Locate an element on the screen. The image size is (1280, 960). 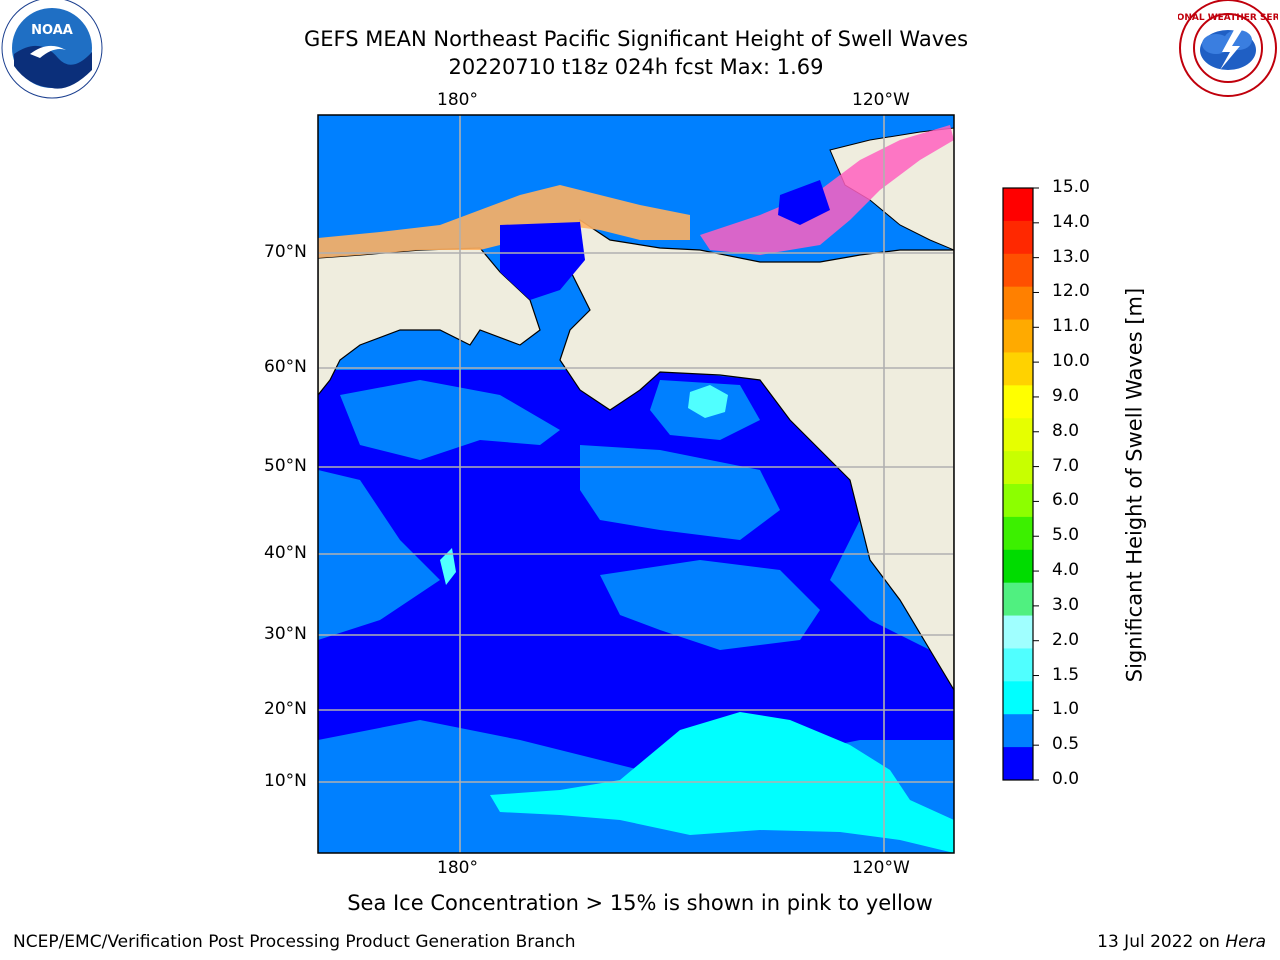
lat-label-50n: 50°N is located at coordinates (285, 466).